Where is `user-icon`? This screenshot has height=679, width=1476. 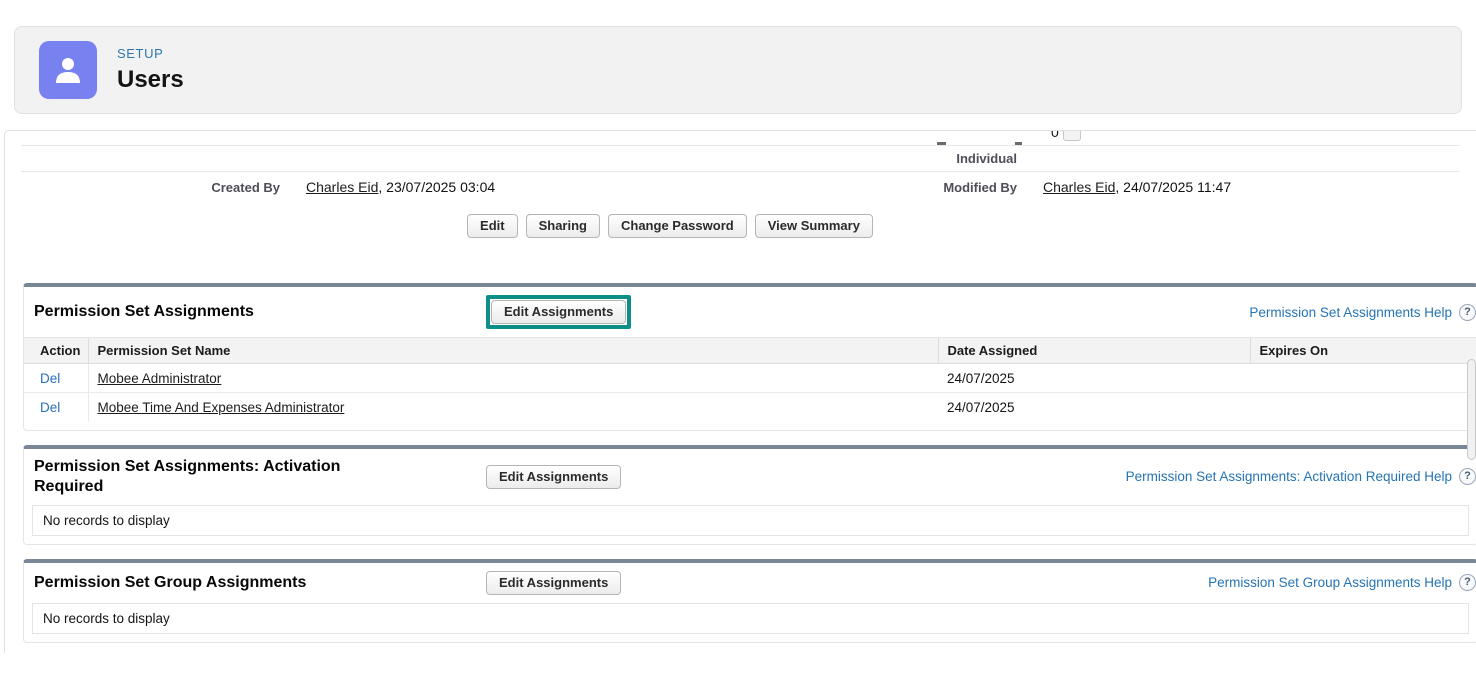
user-icon is located at coordinates (68, 70).